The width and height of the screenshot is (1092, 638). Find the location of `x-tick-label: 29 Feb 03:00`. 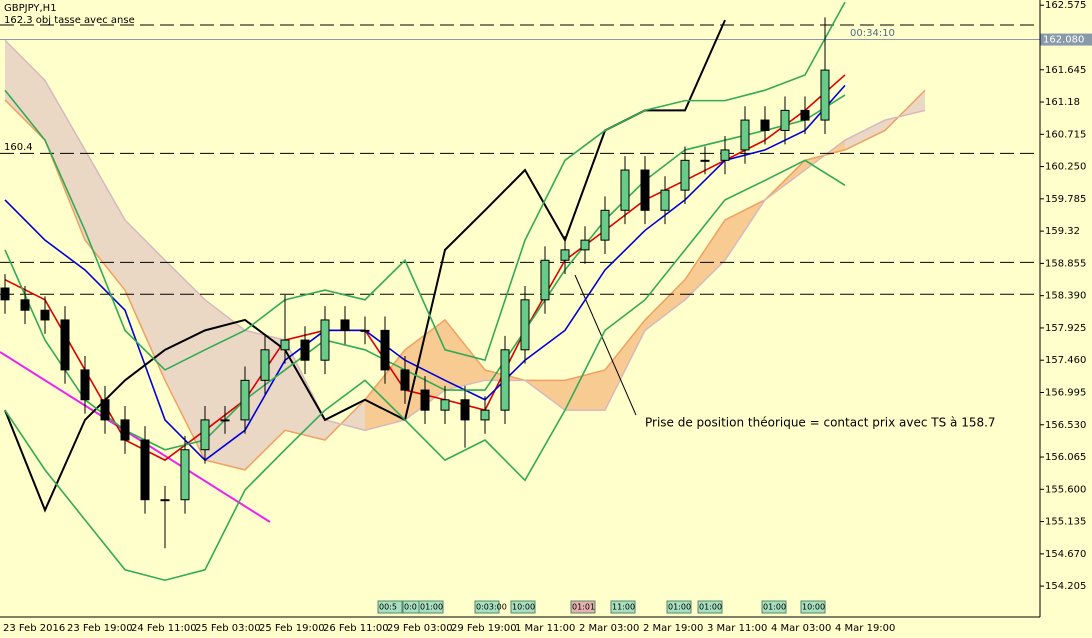

x-tick-label: 29 Feb 03:00 is located at coordinates (420, 628).